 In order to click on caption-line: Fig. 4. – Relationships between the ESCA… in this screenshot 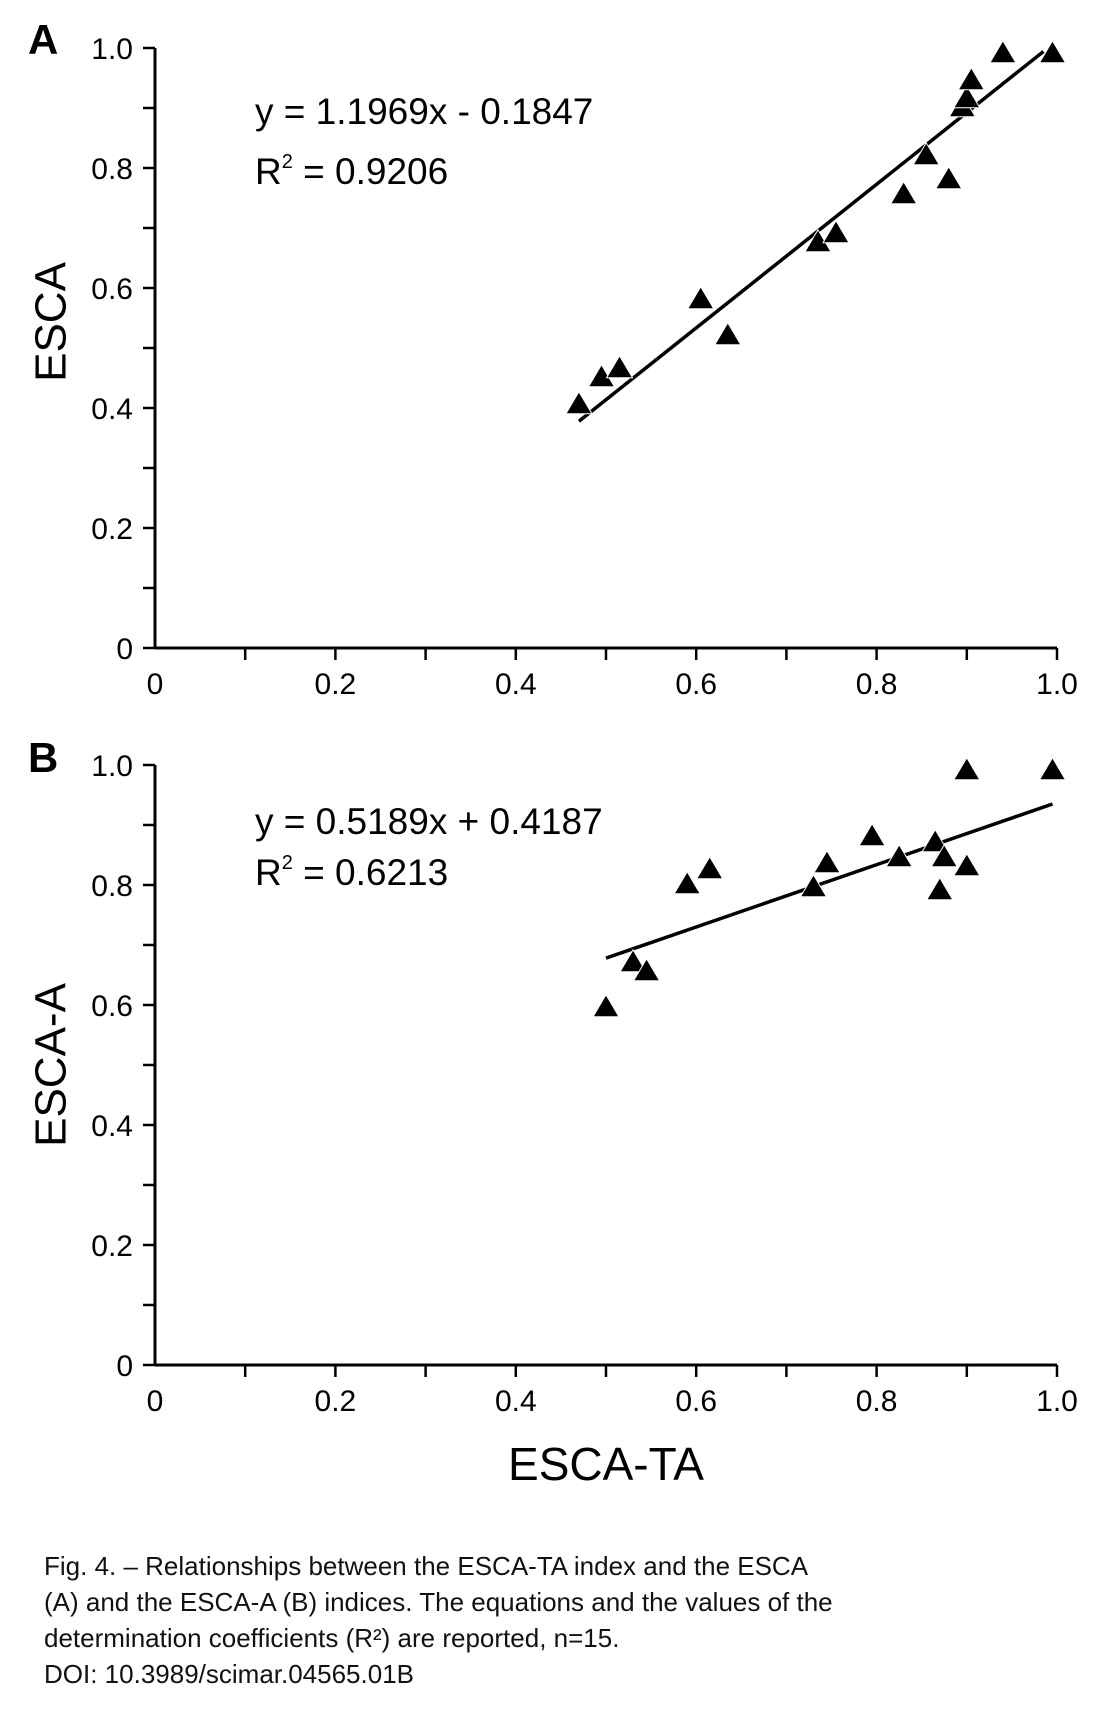, I will do `click(426, 1566)`.